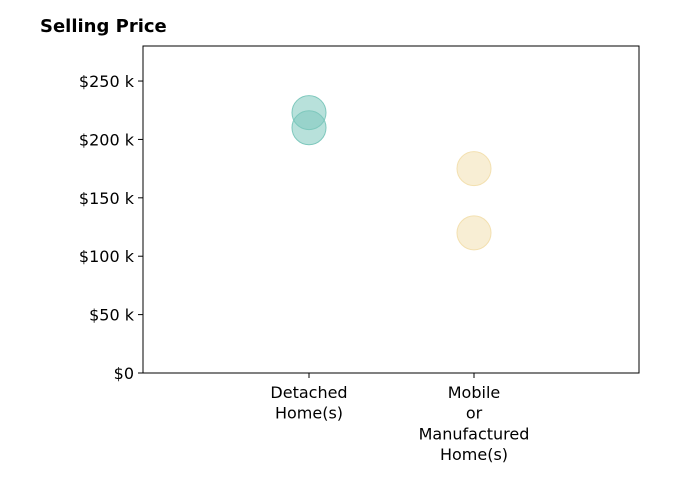 This screenshot has height=503, width=679. Describe the element at coordinates (124, 373) in the screenshot. I see `y-tick-label: $0` at that location.